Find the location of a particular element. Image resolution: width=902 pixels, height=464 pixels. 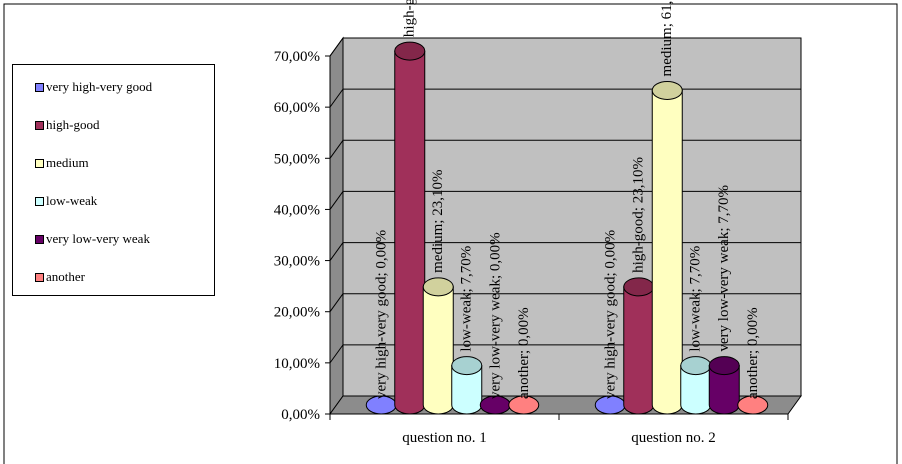

legend-item: another is located at coordinates (60, 277).